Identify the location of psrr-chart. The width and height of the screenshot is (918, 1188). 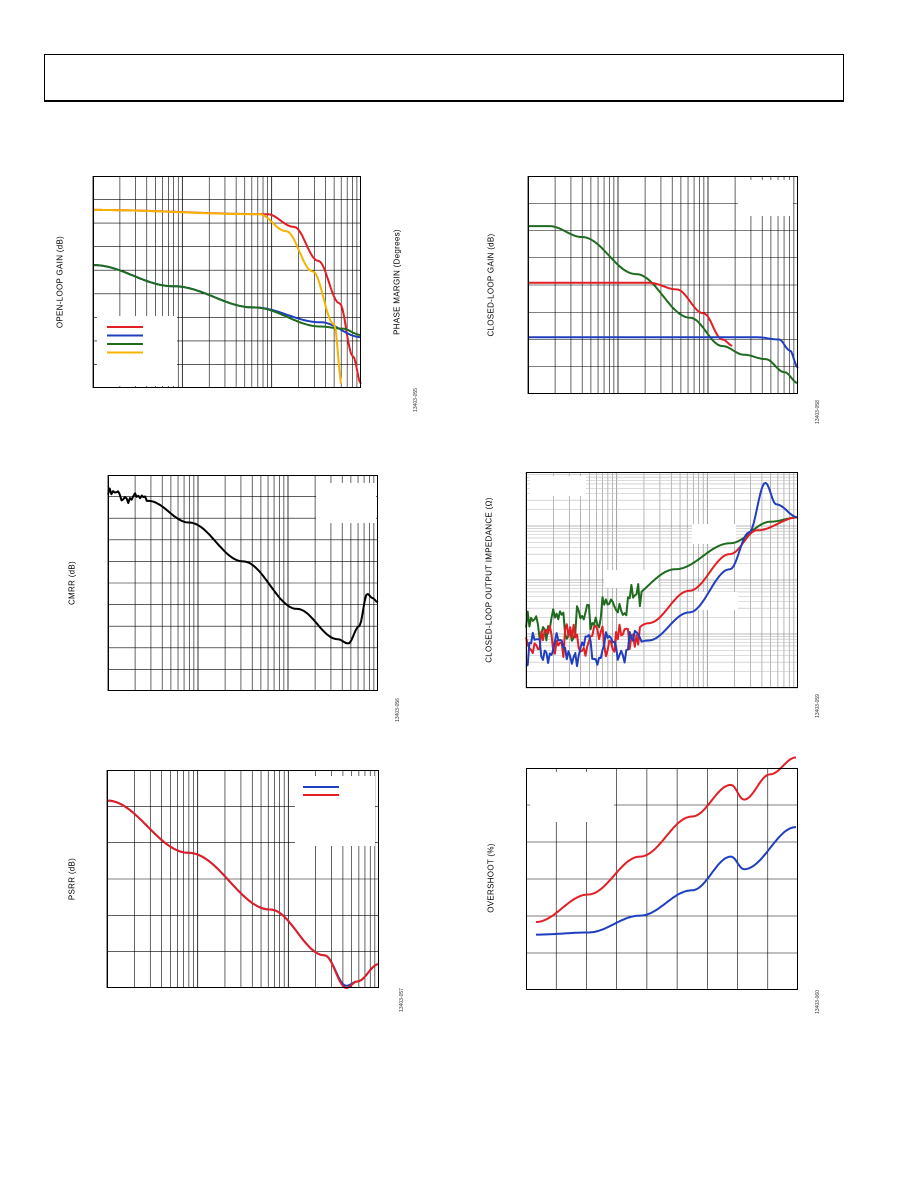
(243, 879).